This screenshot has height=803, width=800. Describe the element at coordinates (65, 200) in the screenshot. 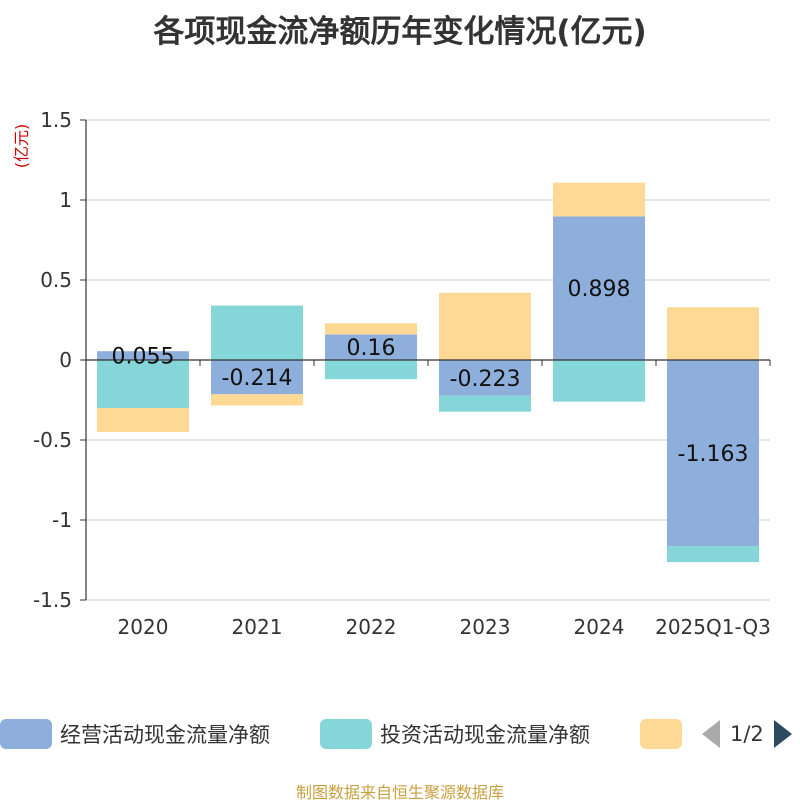

I see `y-tick-label: 1` at that location.